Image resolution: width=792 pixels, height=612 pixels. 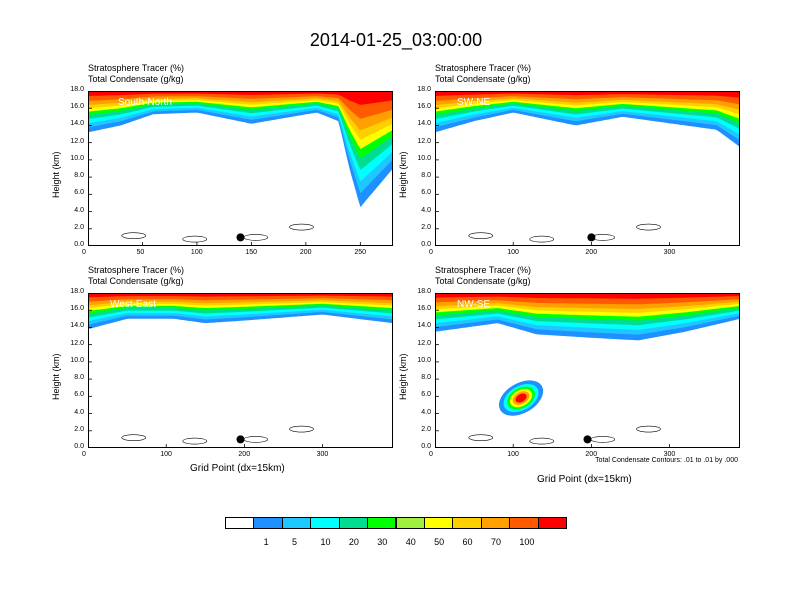 I want to click on y-tick-label: 8.0, so click(x=79, y=176).